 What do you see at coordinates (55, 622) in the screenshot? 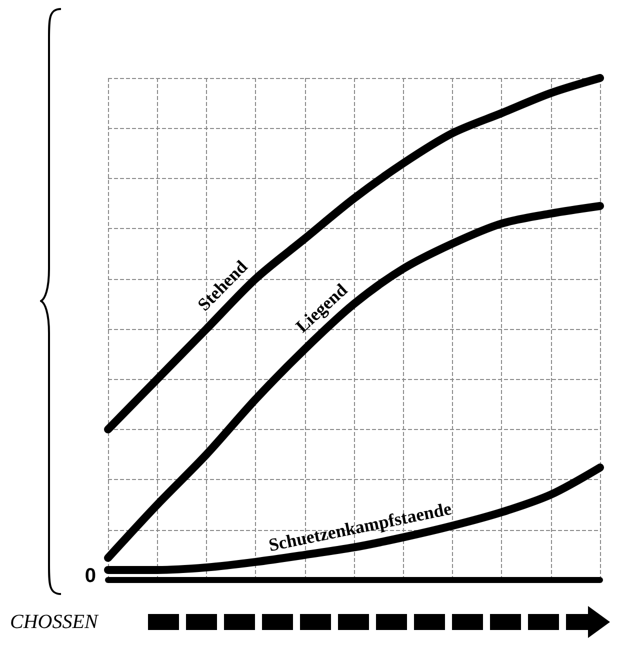
I see `x-axis-title: CHOSSEN` at bounding box center [55, 622].